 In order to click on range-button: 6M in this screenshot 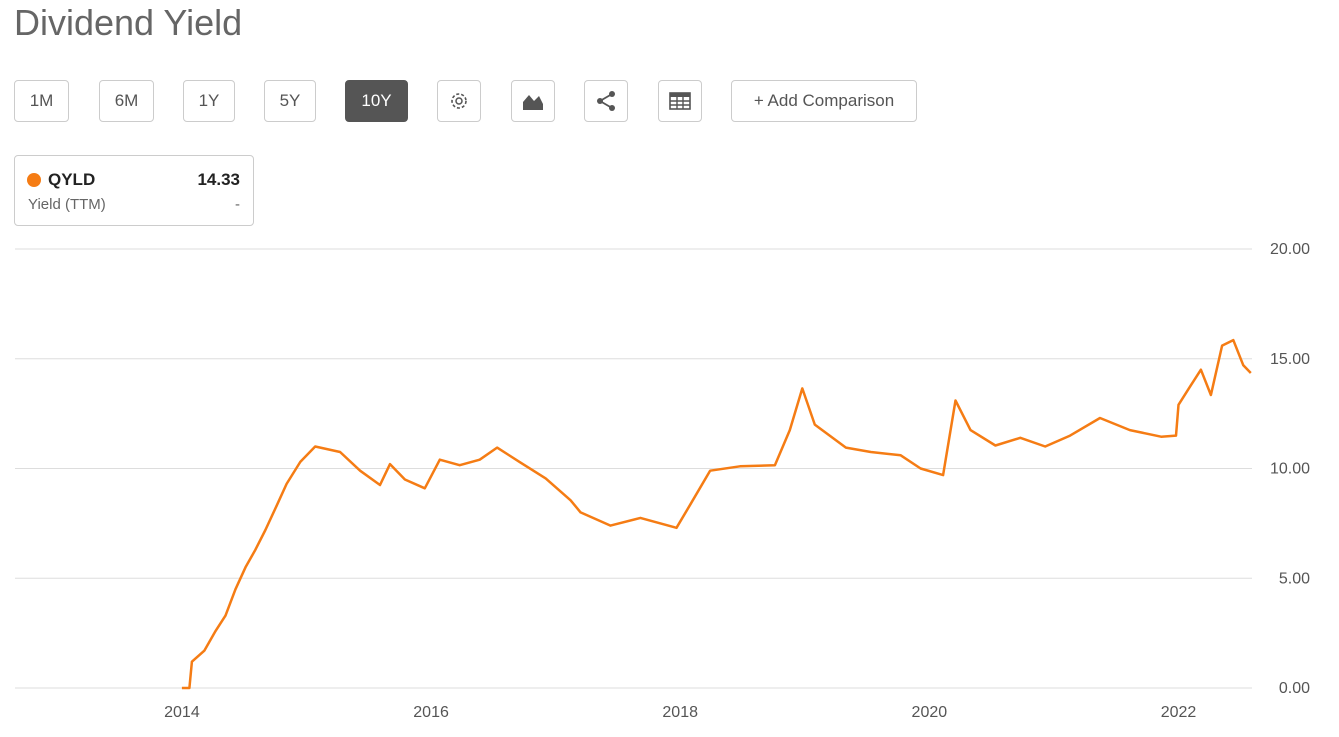, I will do `click(126, 101)`.